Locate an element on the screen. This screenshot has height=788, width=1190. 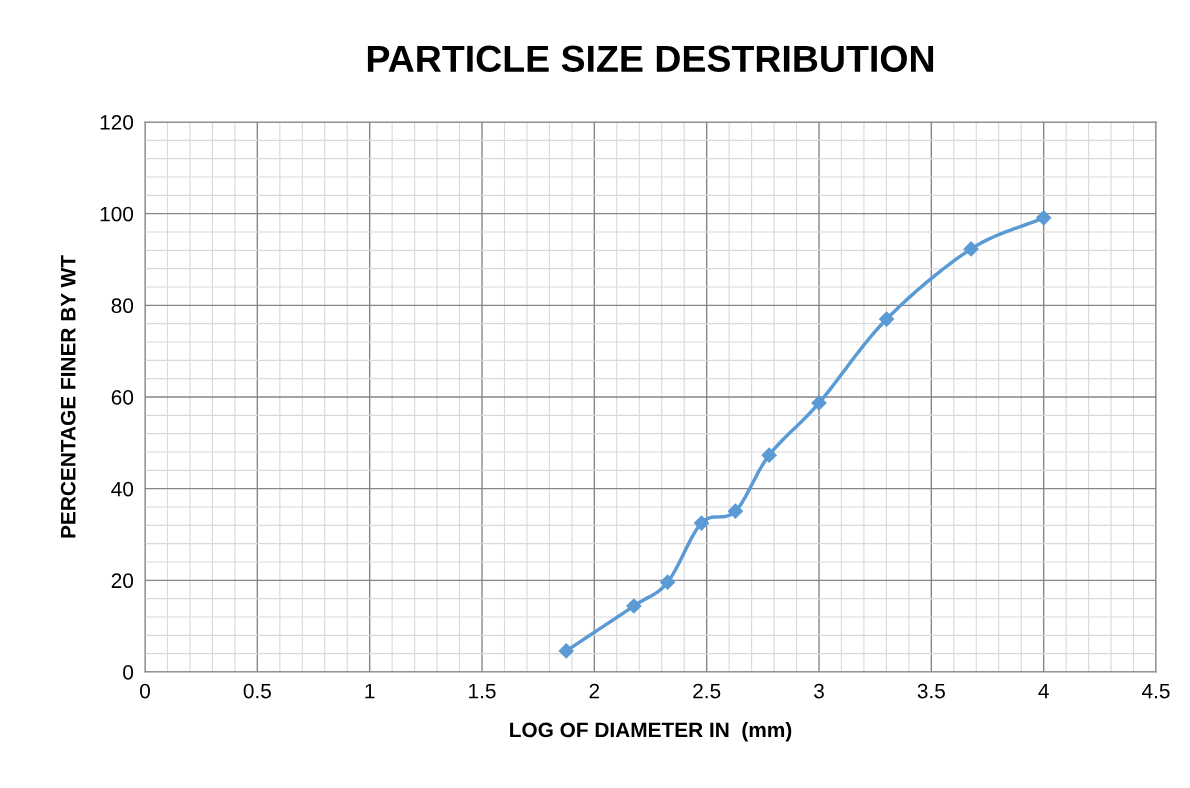
x-tick-label: 1.5 is located at coordinates (482, 691).